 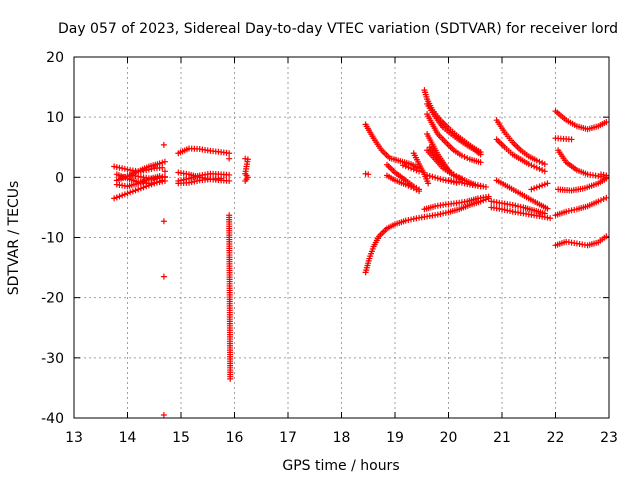 What do you see at coordinates (52, 359) in the screenshot?
I see `y-tick-label: -30` at bounding box center [52, 359].